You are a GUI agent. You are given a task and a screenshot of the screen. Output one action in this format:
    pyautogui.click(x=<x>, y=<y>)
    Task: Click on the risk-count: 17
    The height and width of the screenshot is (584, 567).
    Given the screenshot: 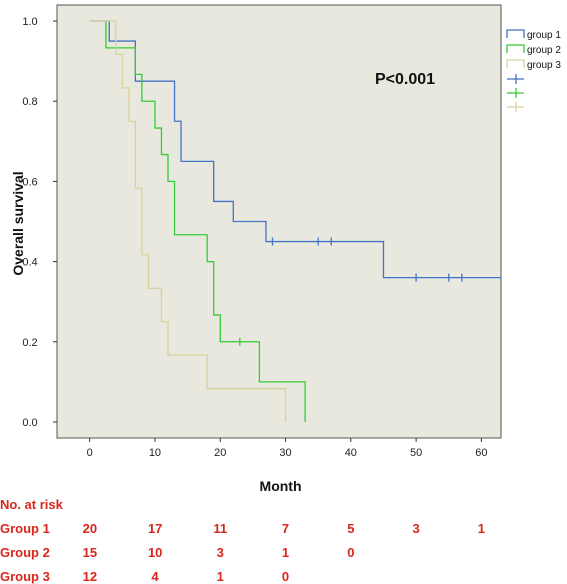 What is the action you would take?
    pyautogui.click(x=155, y=528)
    